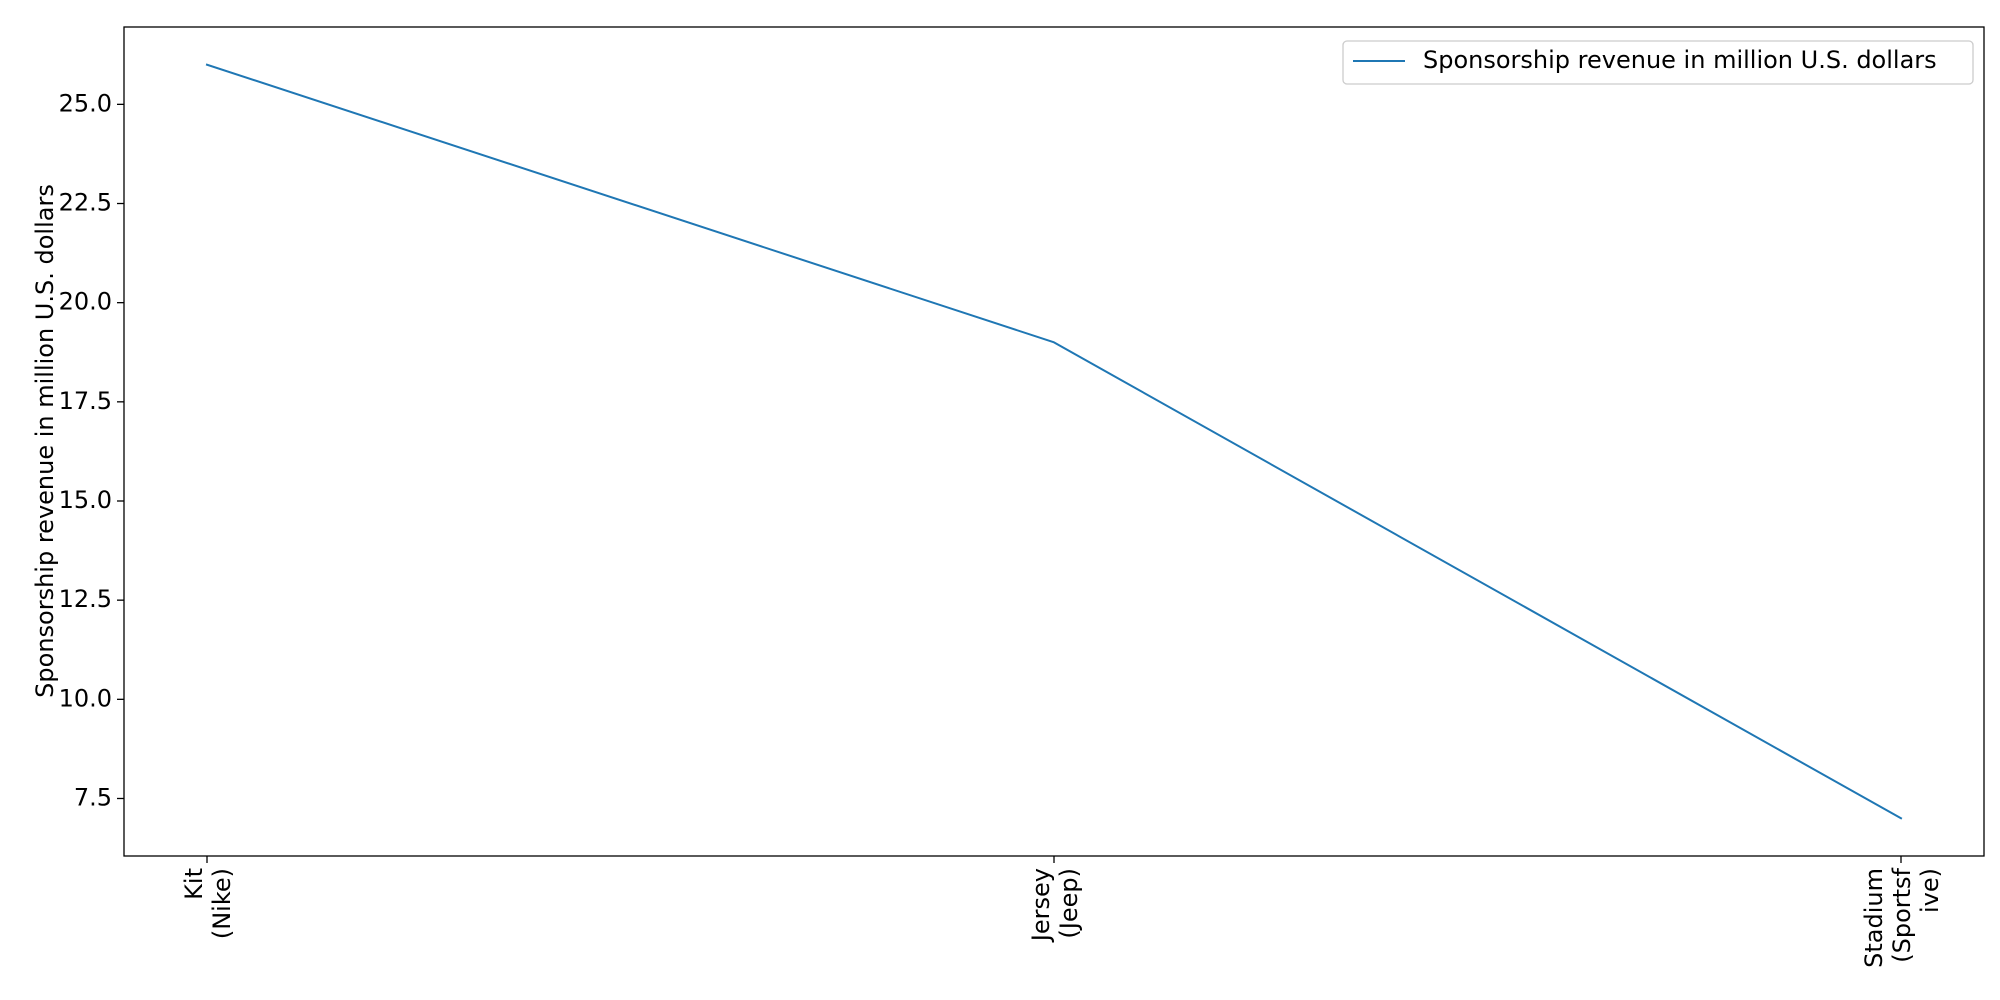 Image resolution: width=2000 pixels, height=1000 pixels. What do you see at coordinates (85, 500) in the screenshot?
I see `y-tick-label: 15.0` at bounding box center [85, 500].